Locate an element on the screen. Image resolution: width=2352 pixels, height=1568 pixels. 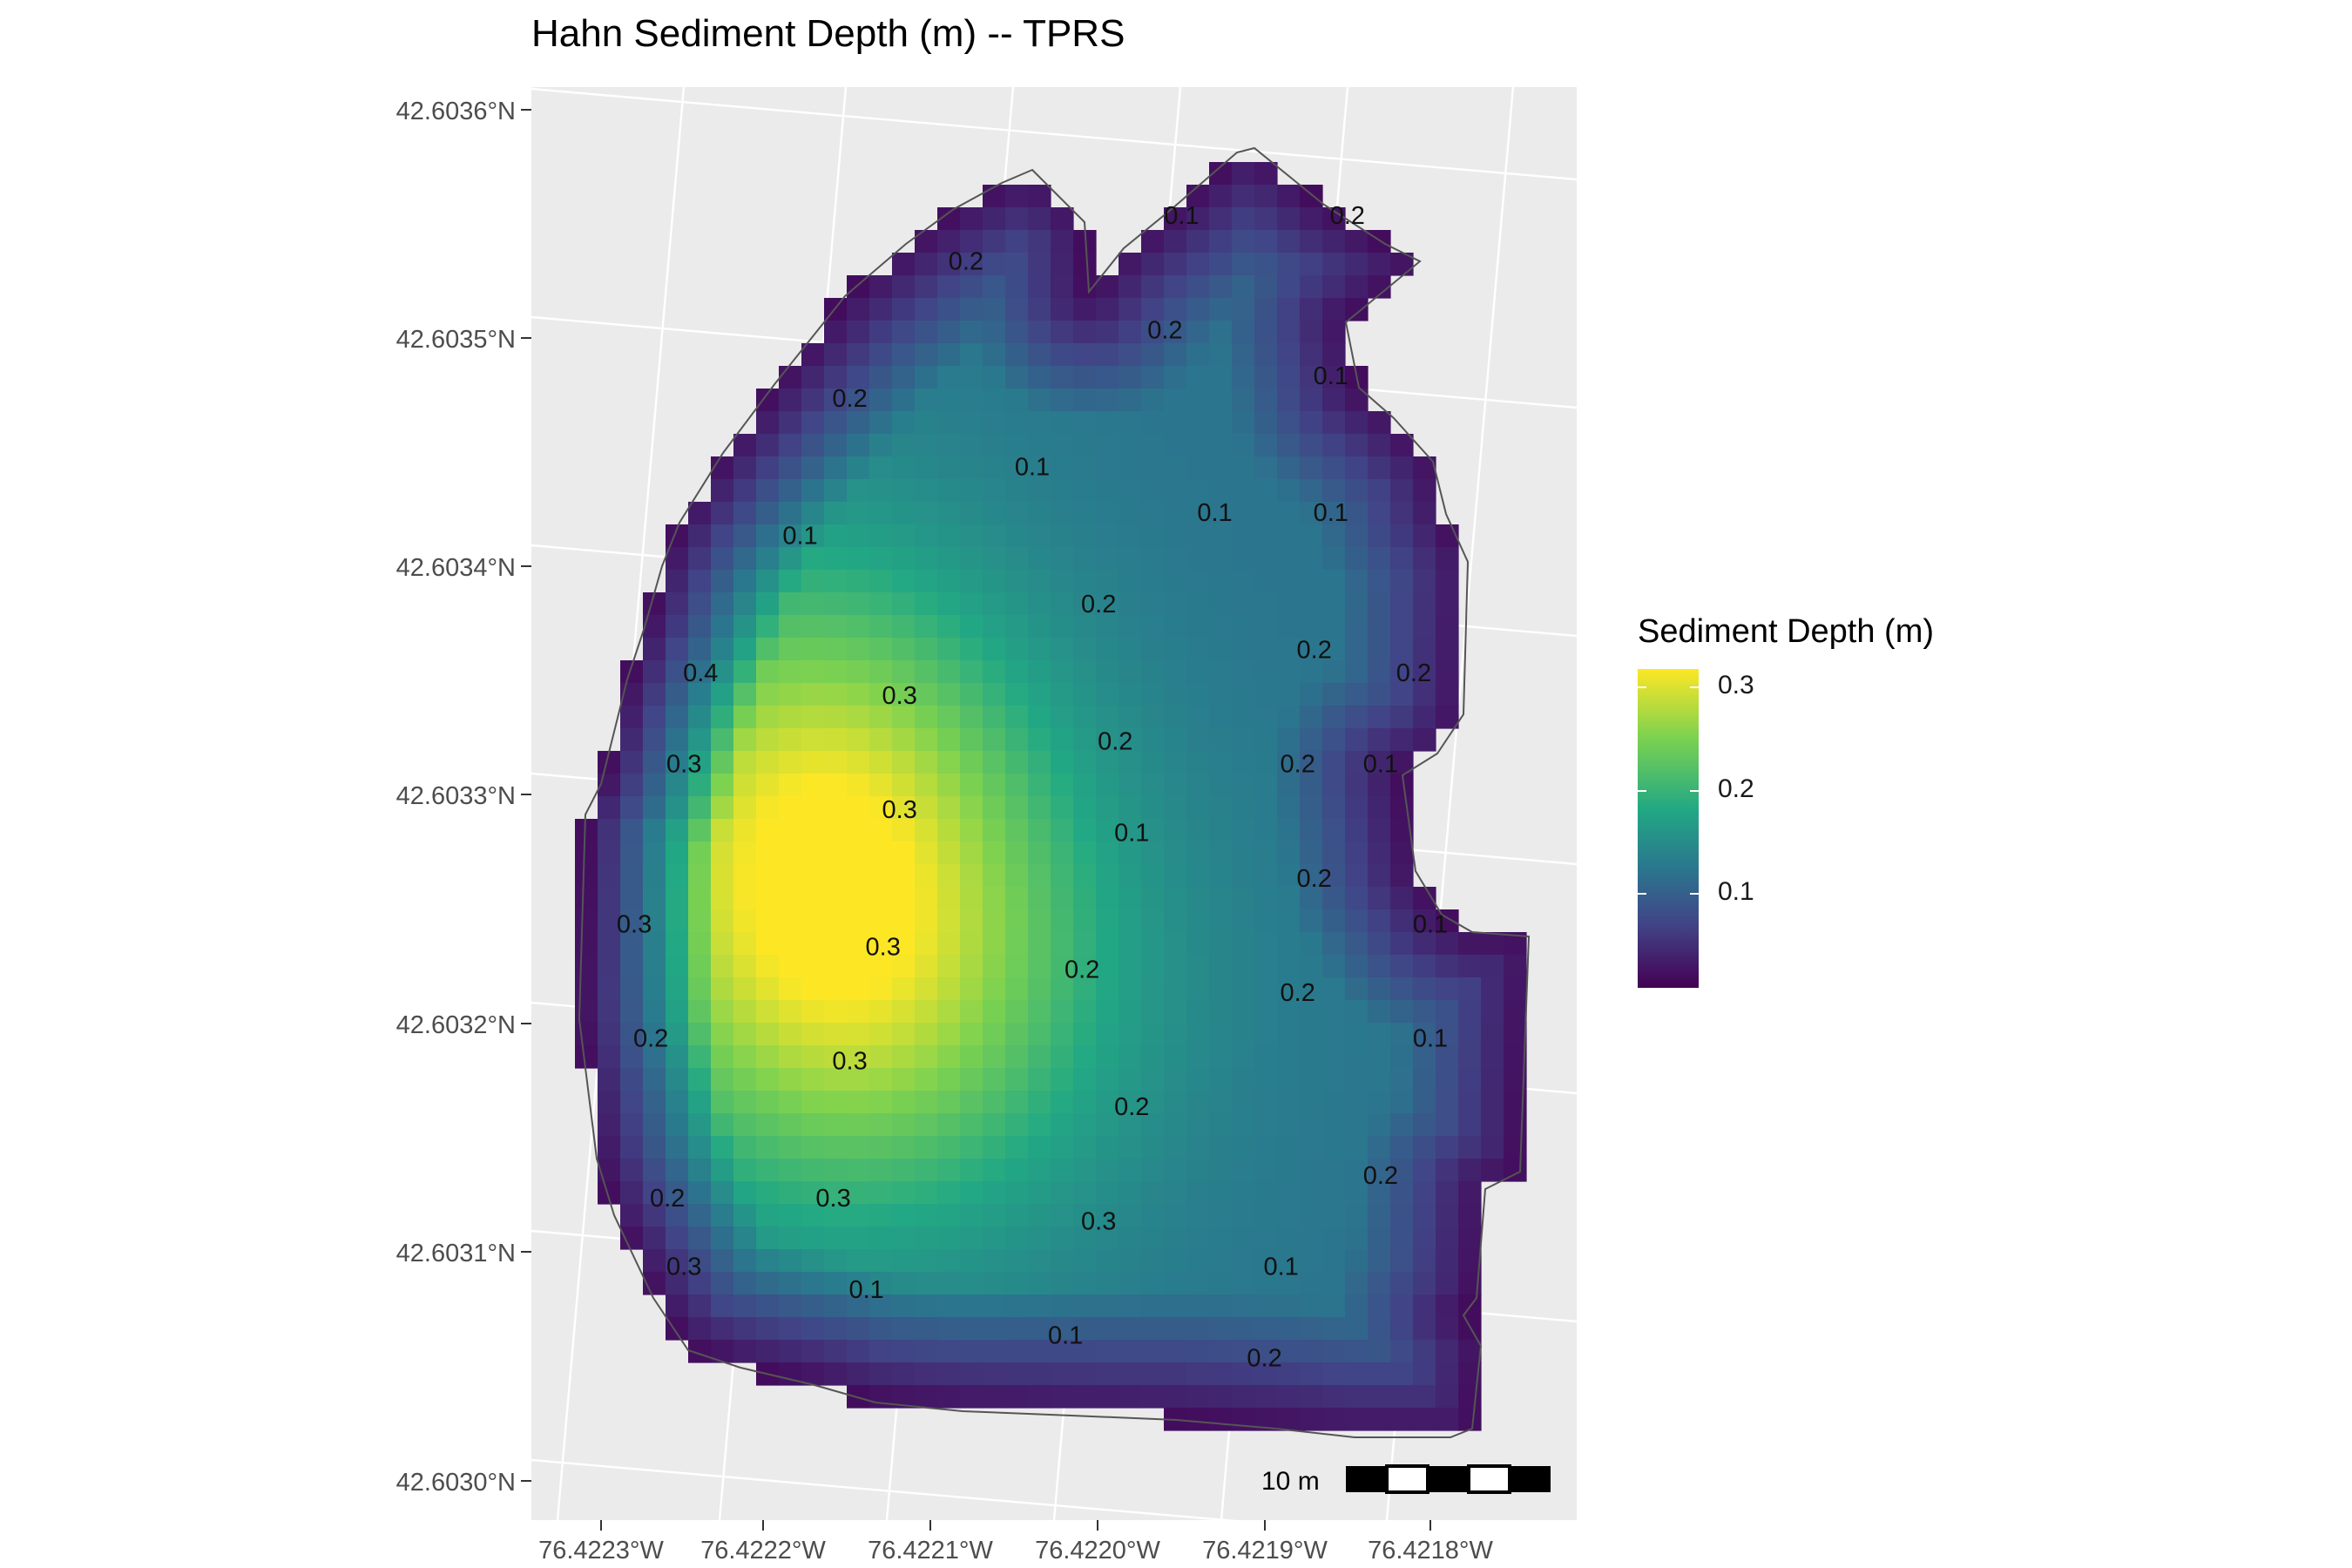
graticule-lat-line is located at coordinates (1054, 1505).